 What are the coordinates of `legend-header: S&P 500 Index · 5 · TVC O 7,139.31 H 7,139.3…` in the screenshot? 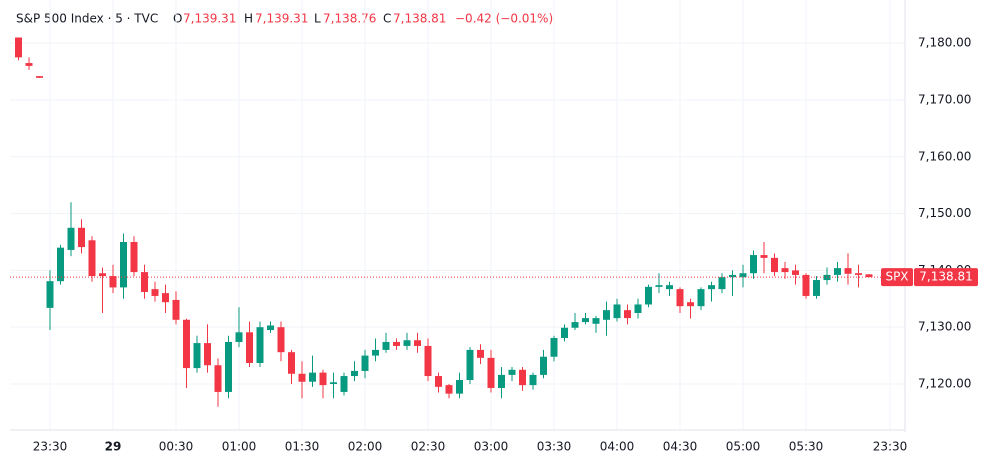 It's located at (284, 19).